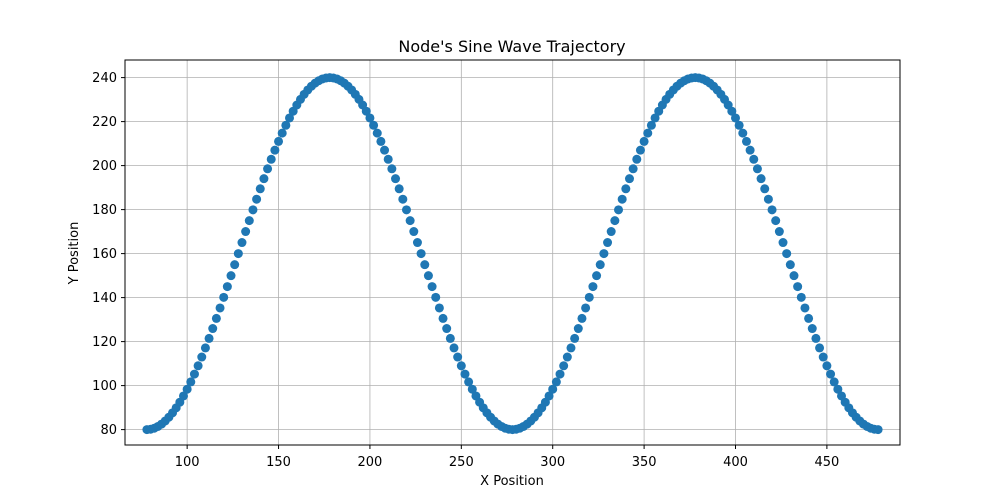  What do you see at coordinates (735, 462) in the screenshot?
I see `x-tick-label: 400` at bounding box center [735, 462].